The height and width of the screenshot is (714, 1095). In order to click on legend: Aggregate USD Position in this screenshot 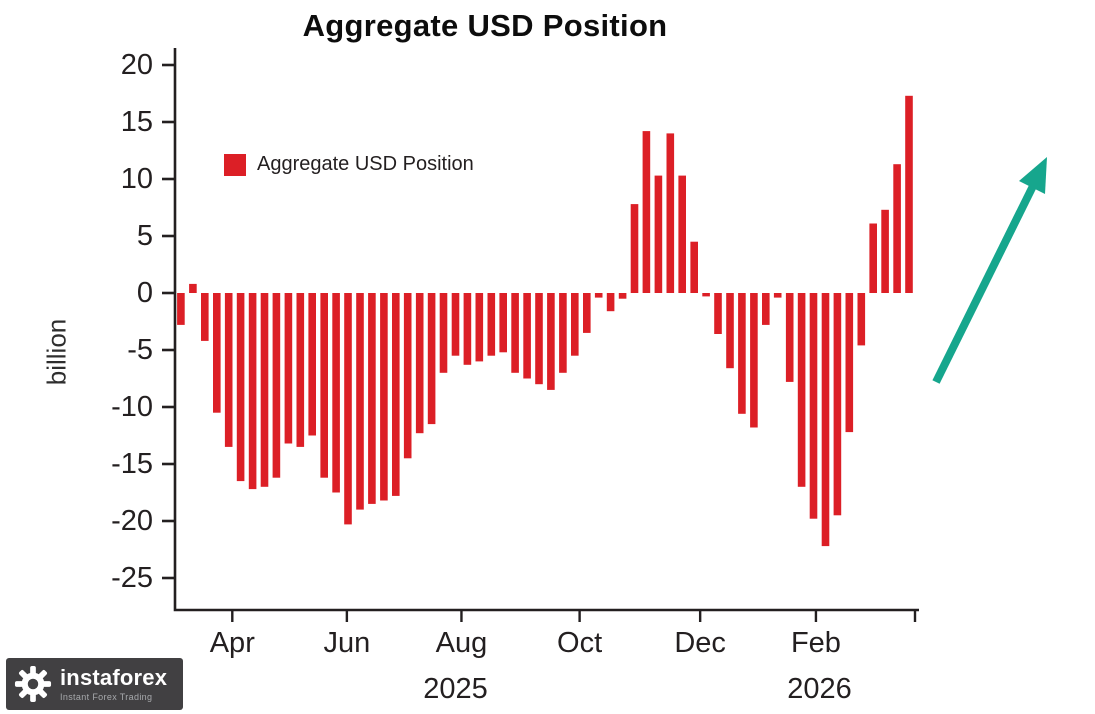, I will do `click(349, 164)`.